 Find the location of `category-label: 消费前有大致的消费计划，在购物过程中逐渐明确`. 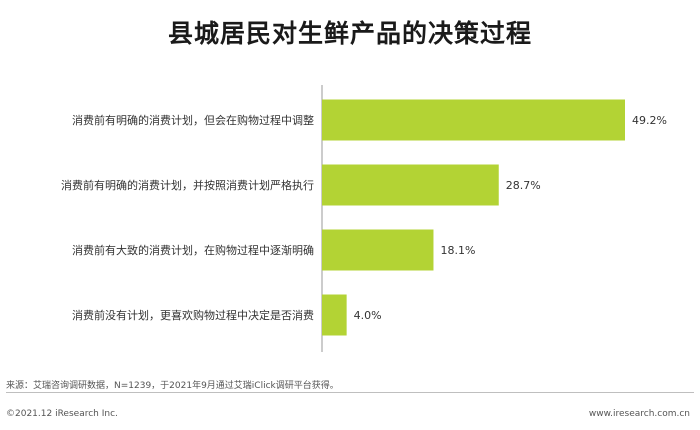

category-label: 消费前有大致的消费计划，在购物过程中逐渐明确 is located at coordinates (193, 250).